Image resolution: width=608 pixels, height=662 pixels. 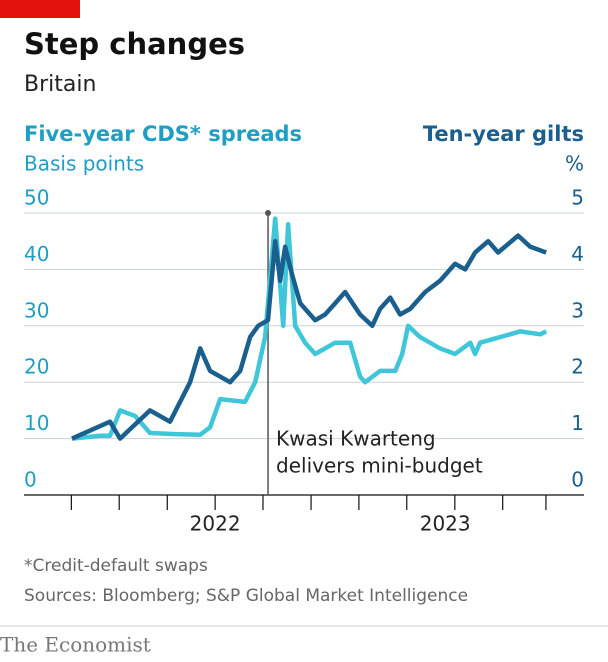 What do you see at coordinates (379, 466) in the screenshot?
I see `annotation-text: delivers mini-budget` at bounding box center [379, 466].